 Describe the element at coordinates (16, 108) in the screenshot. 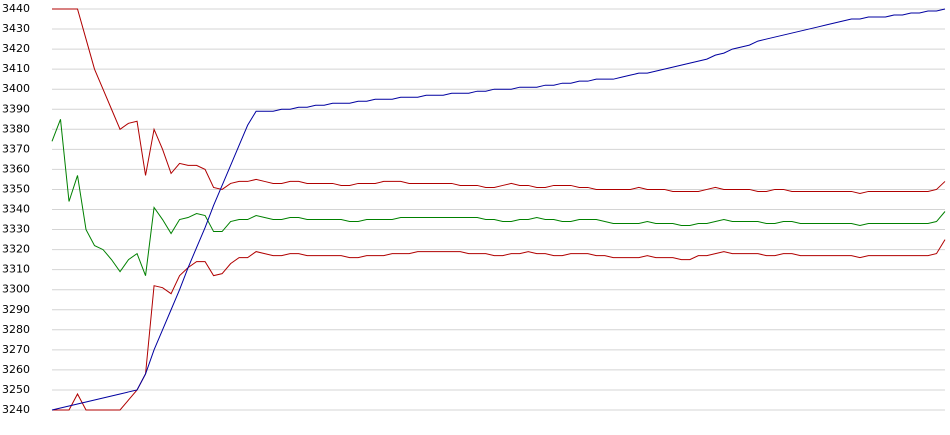

I see `y-tick-label: 3390` at that location.